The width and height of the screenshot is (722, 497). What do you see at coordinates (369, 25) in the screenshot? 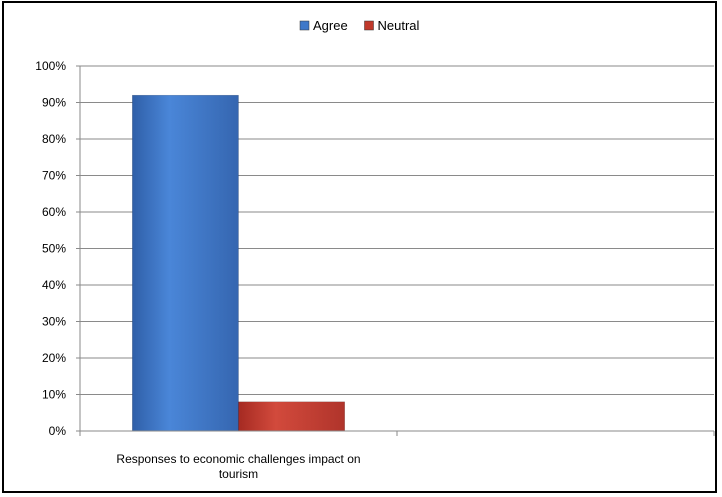
I see `legend-swatch-neutral` at bounding box center [369, 25].